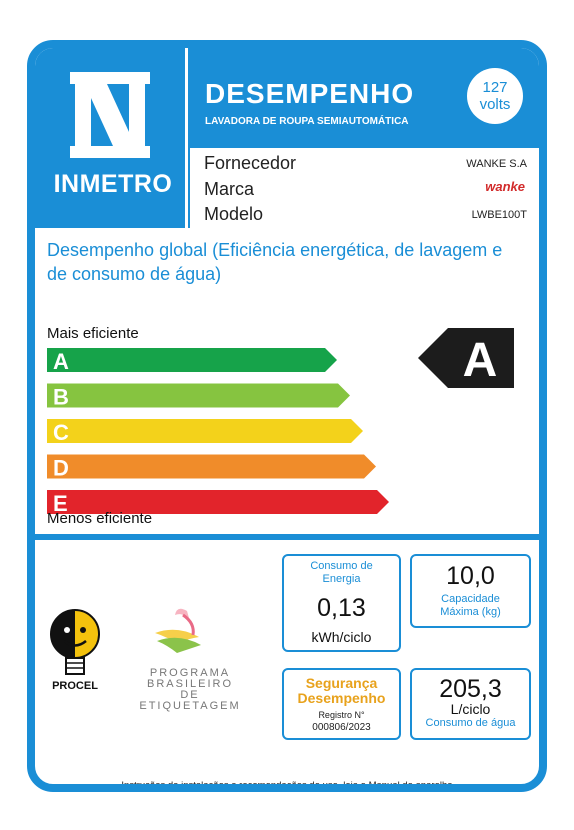 This screenshot has height=830, width=574. Describe the element at coordinates (178, 630) in the screenshot. I see `pbe-logo-icon` at that location.